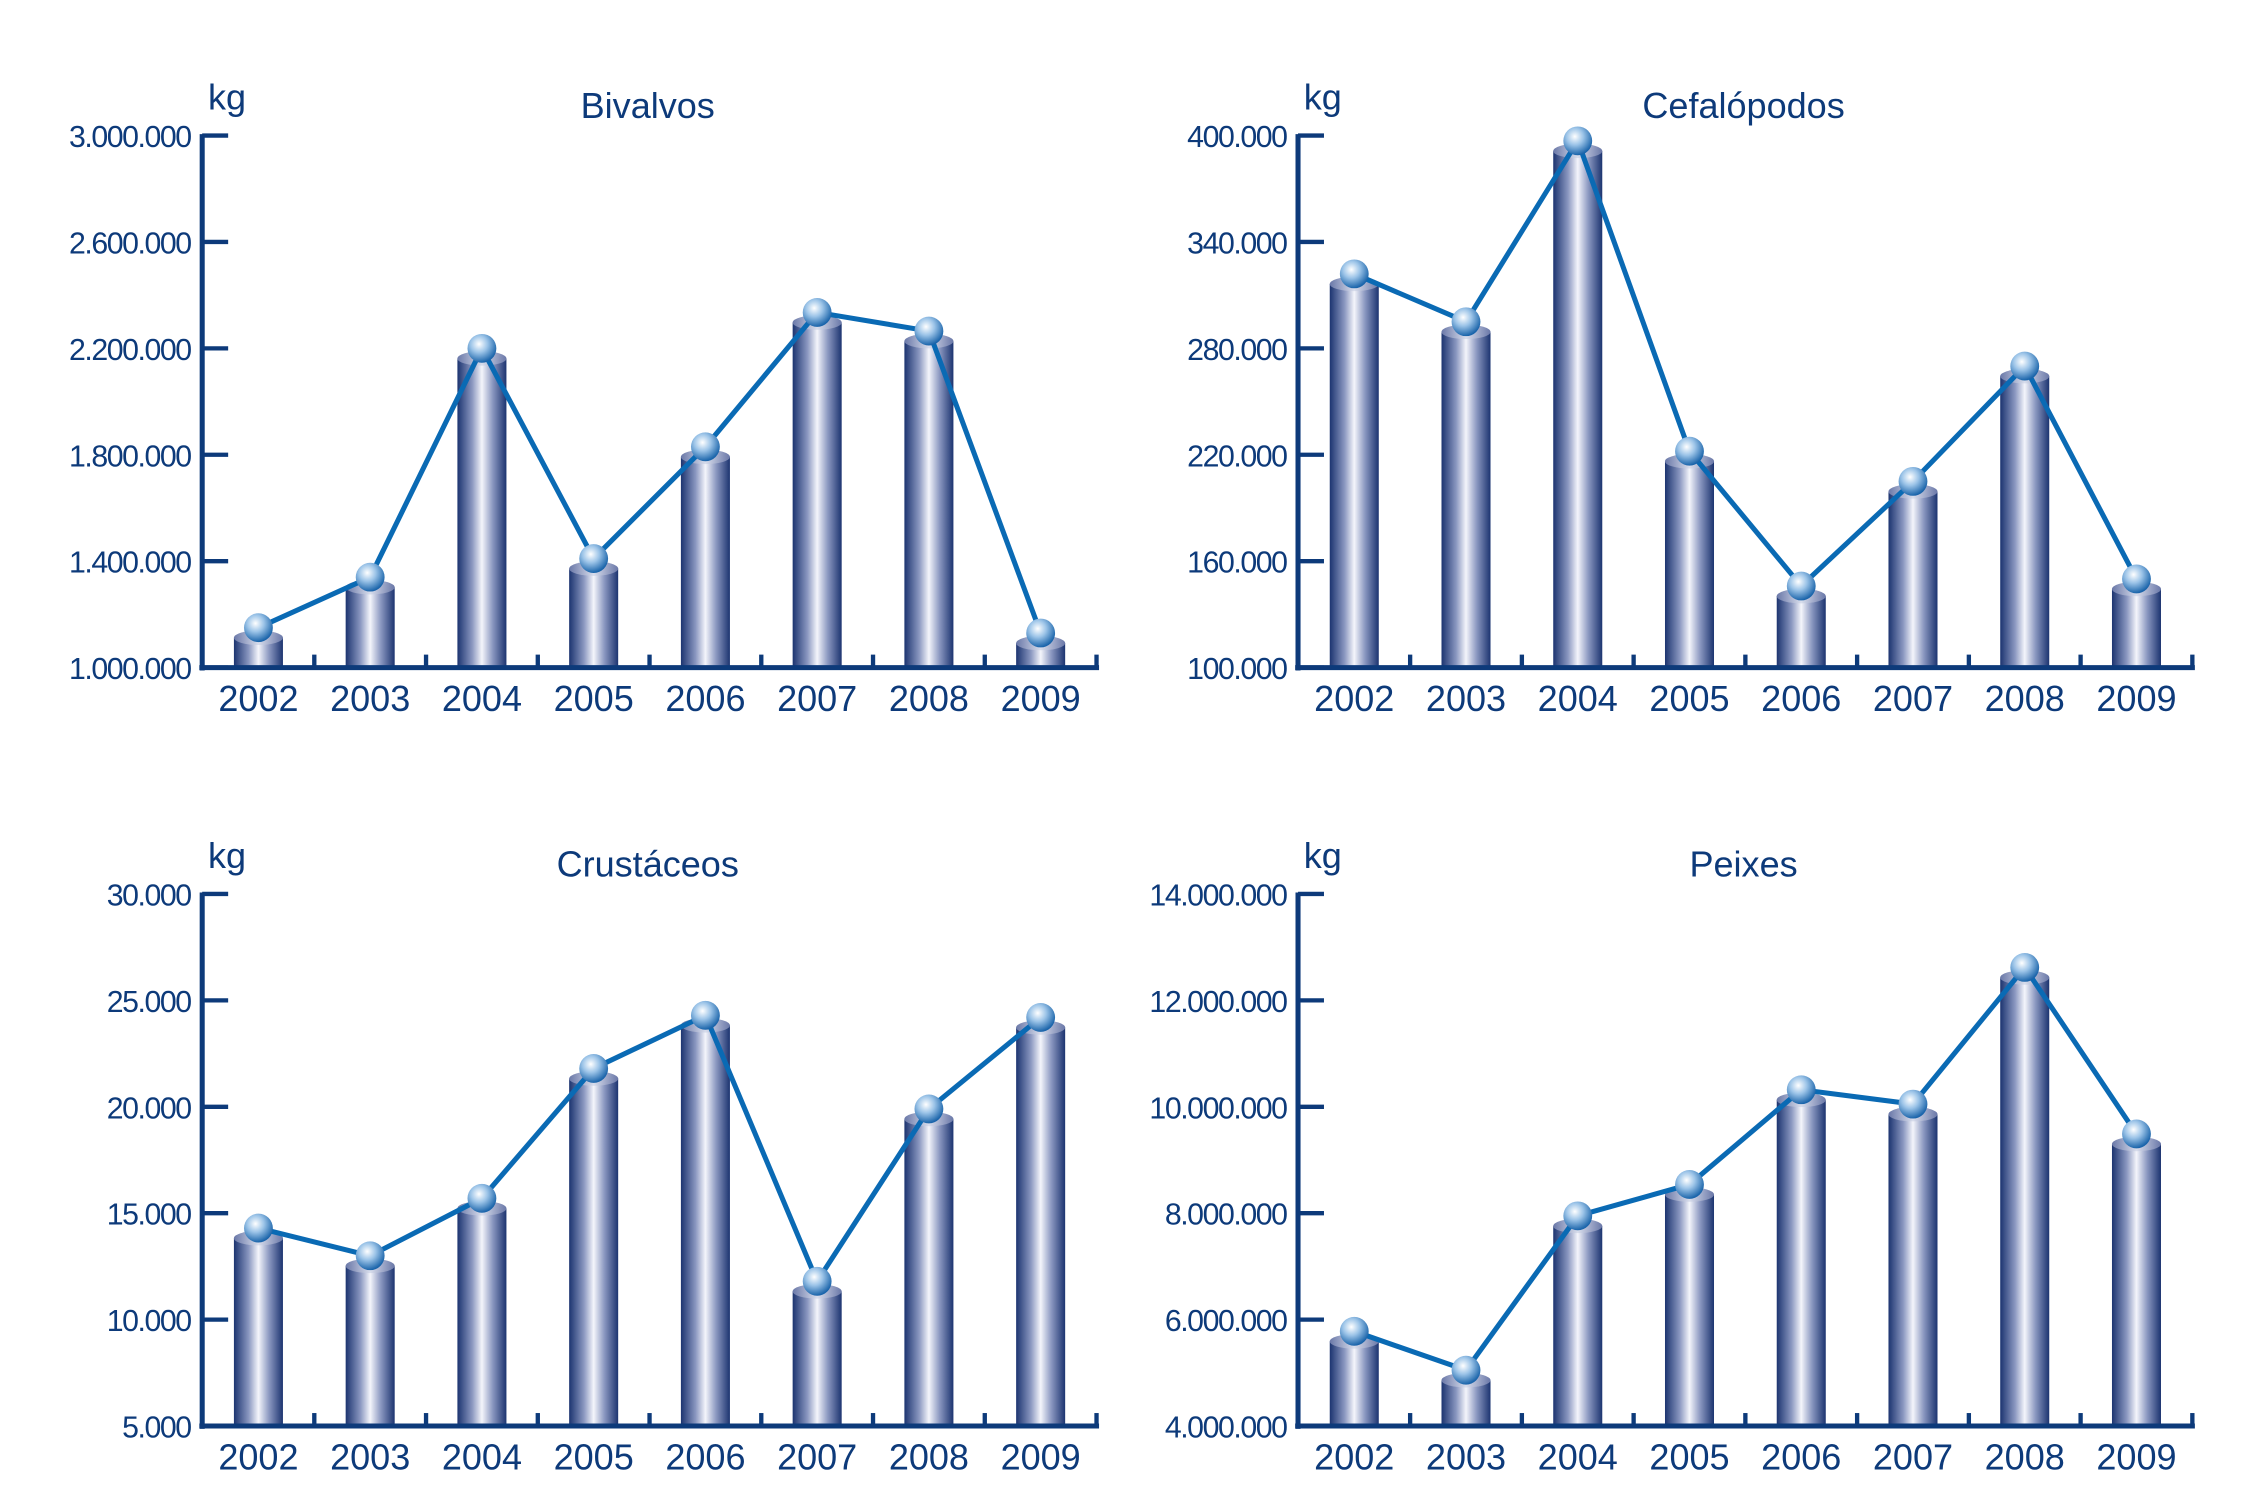 Image resolution: width=2250 pixels, height=1501 pixels. Describe the element at coordinates (1237, 350) in the screenshot. I see `y-tick-label: 280.000` at that location.